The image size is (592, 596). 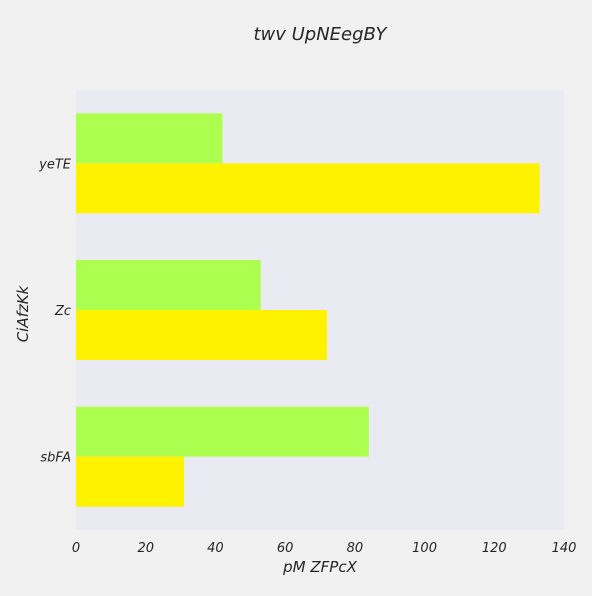 What do you see at coordinates (285, 548) in the screenshot?
I see `x-tick-label: 60` at bounding box center [285, 548].